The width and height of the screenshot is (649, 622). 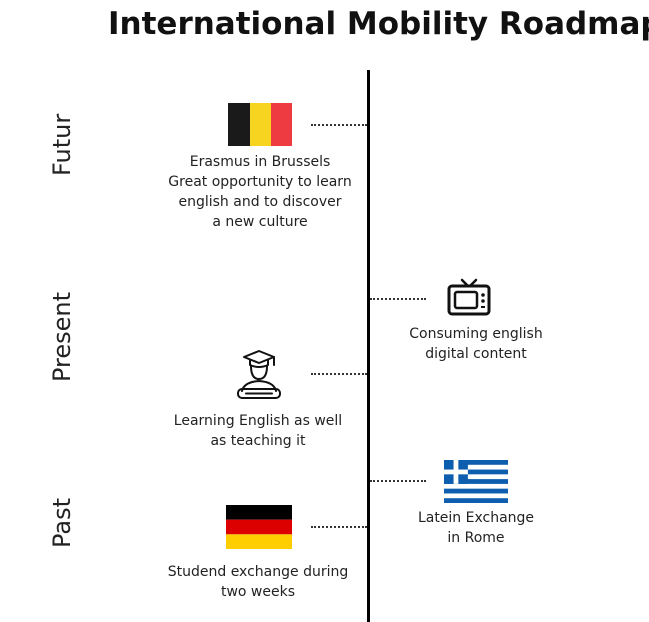 I want to click on connector-brussels, so click(x=339, y=125).